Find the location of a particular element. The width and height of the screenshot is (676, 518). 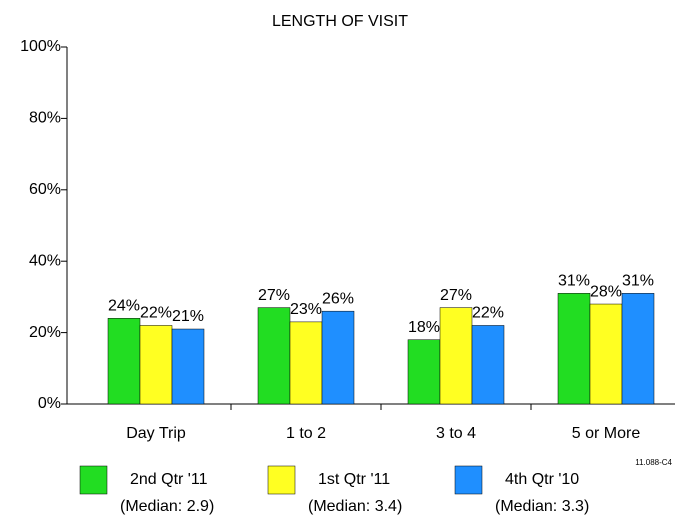

value-label: 24% is located at coordinates (124, 306).